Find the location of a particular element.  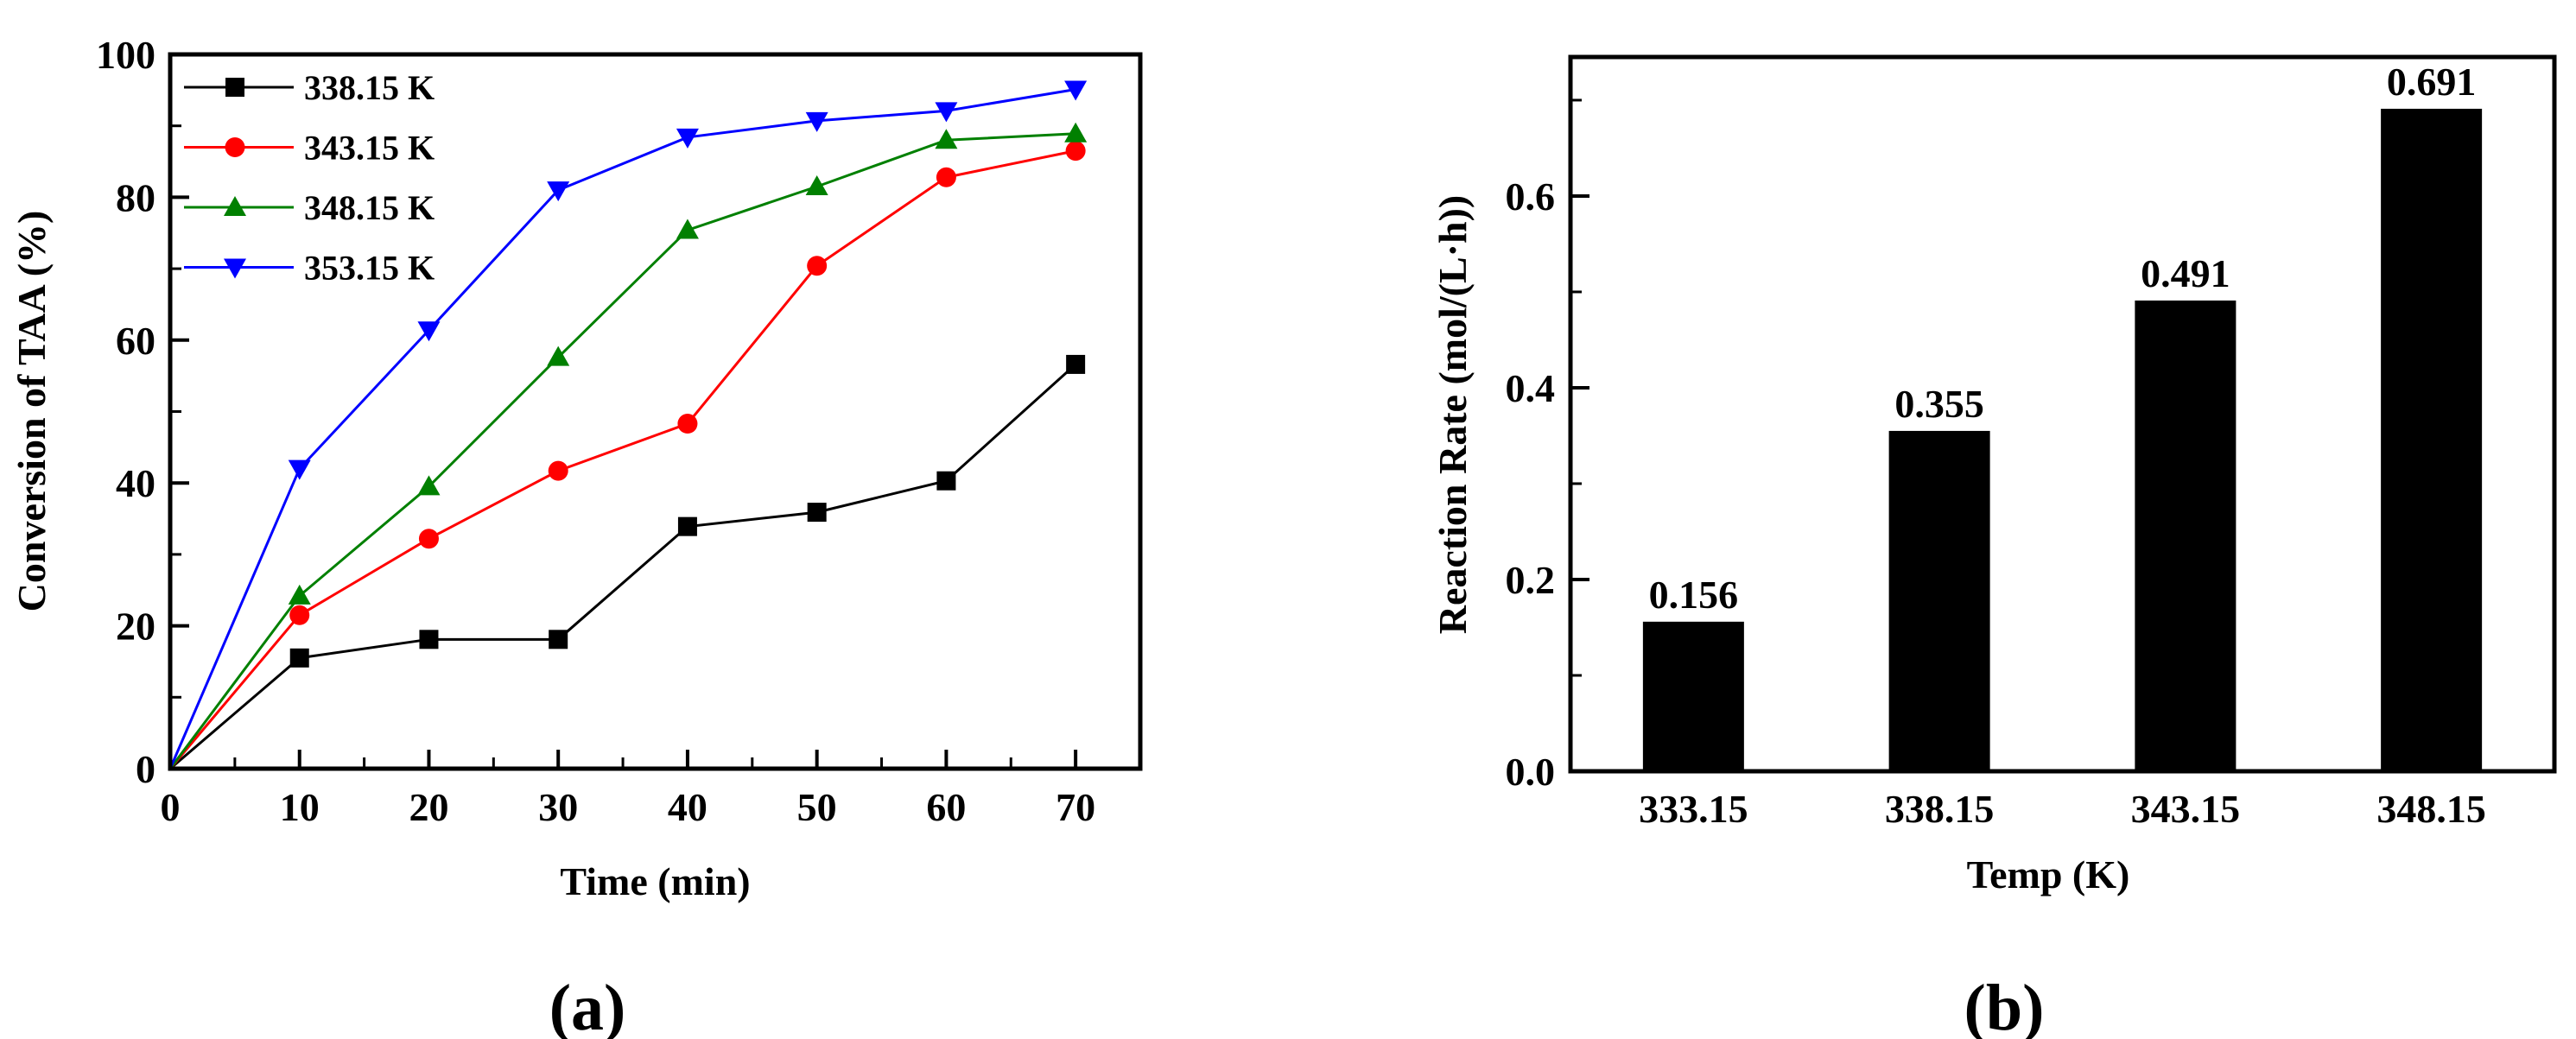

legend-entry: 343.15 K is located at coordinates (309, 149).